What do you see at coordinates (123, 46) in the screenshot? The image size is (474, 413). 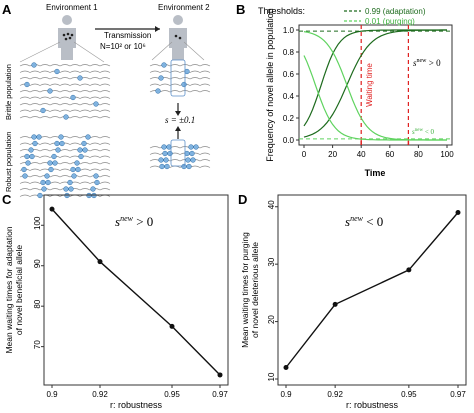 I see `population-size-label: N=10² or 10⁶` at bounding box center [123, 46].